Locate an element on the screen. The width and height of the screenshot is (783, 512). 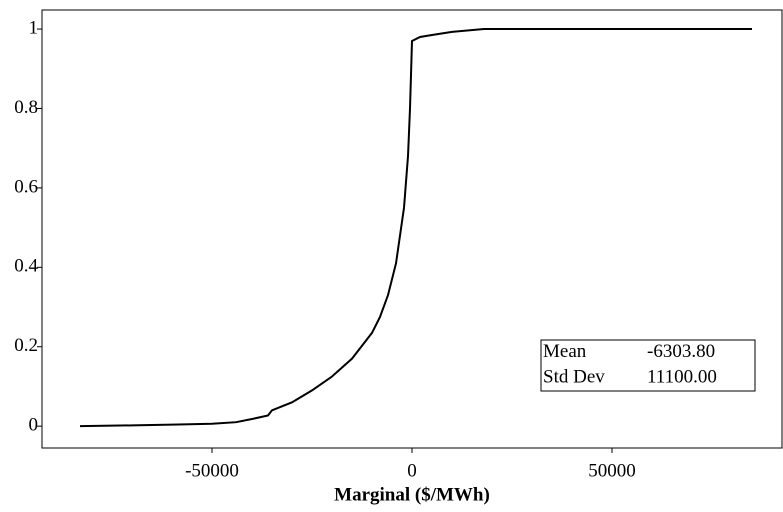
y-tick-label: 0.4 is located at coordinates (26, 266).